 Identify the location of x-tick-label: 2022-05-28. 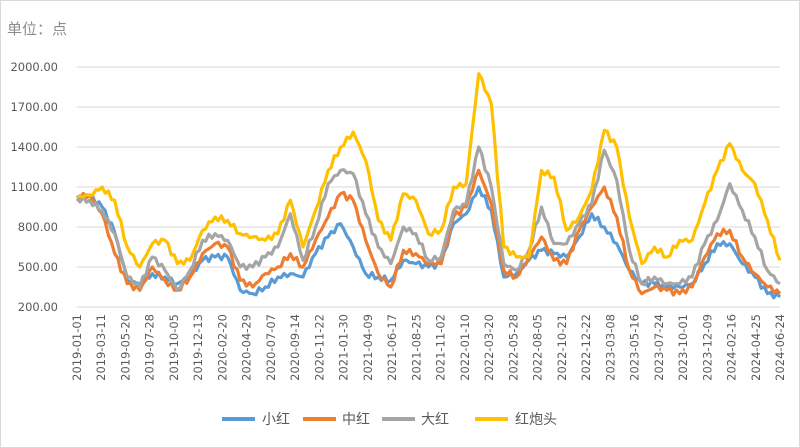
(513, 347).